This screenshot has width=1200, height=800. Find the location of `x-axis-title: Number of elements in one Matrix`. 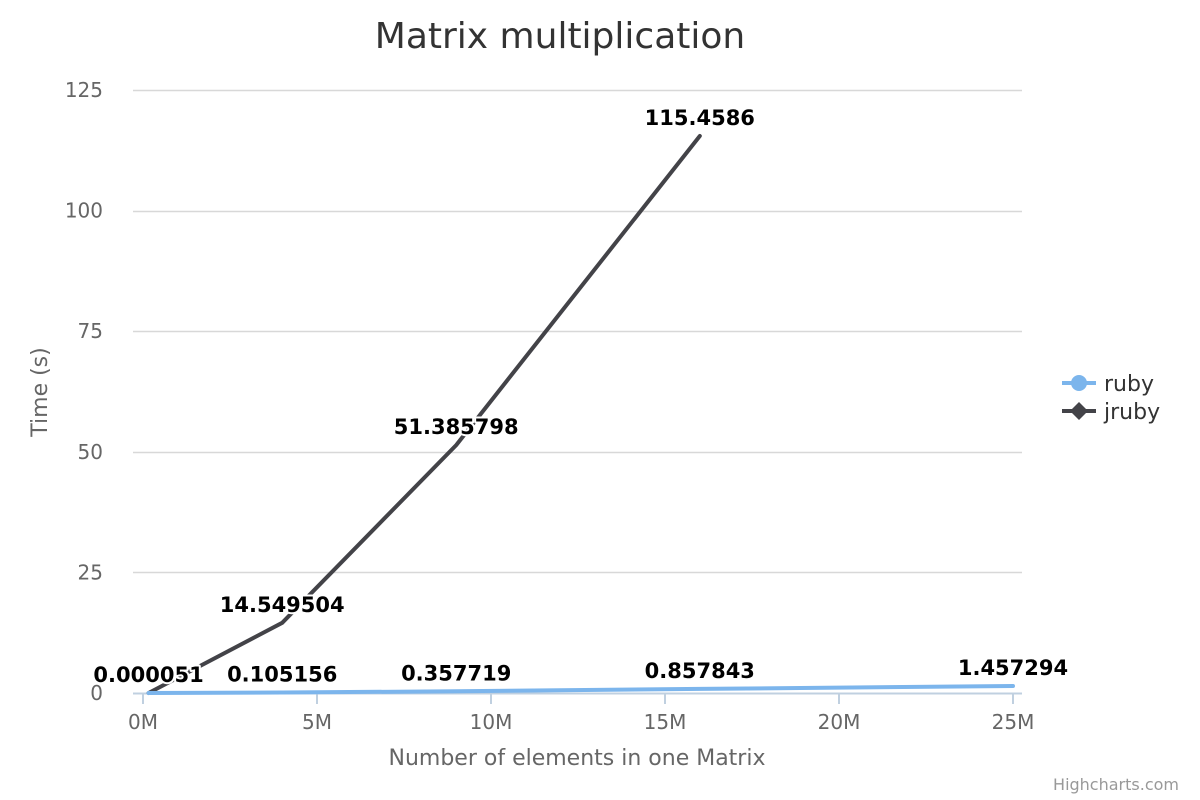

x-axis-title: Number of elements in one Matrix is located at coordinates (577, 758).